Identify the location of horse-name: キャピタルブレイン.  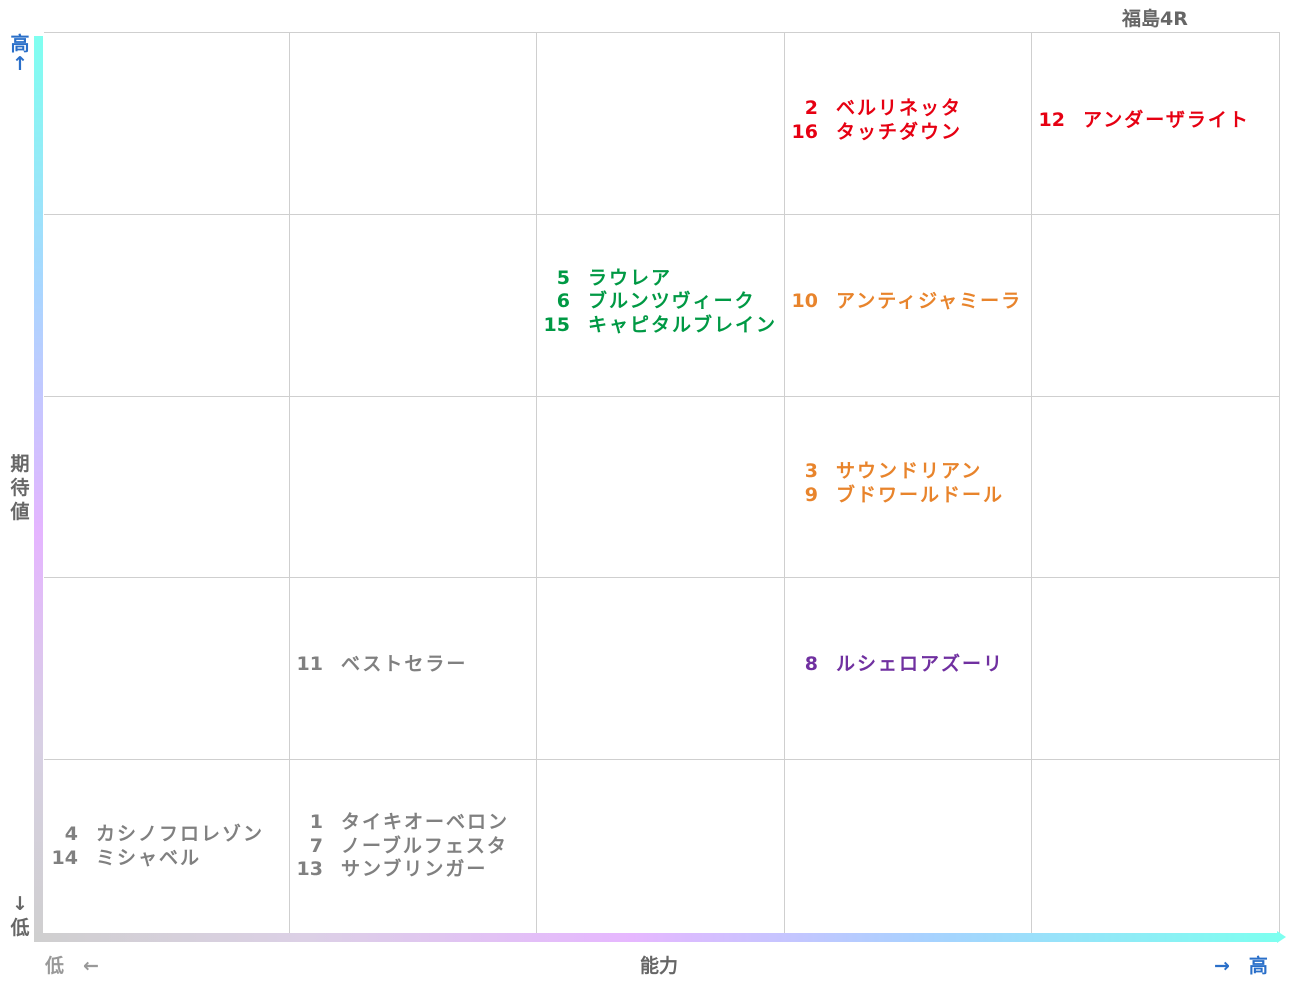
(683, 324).